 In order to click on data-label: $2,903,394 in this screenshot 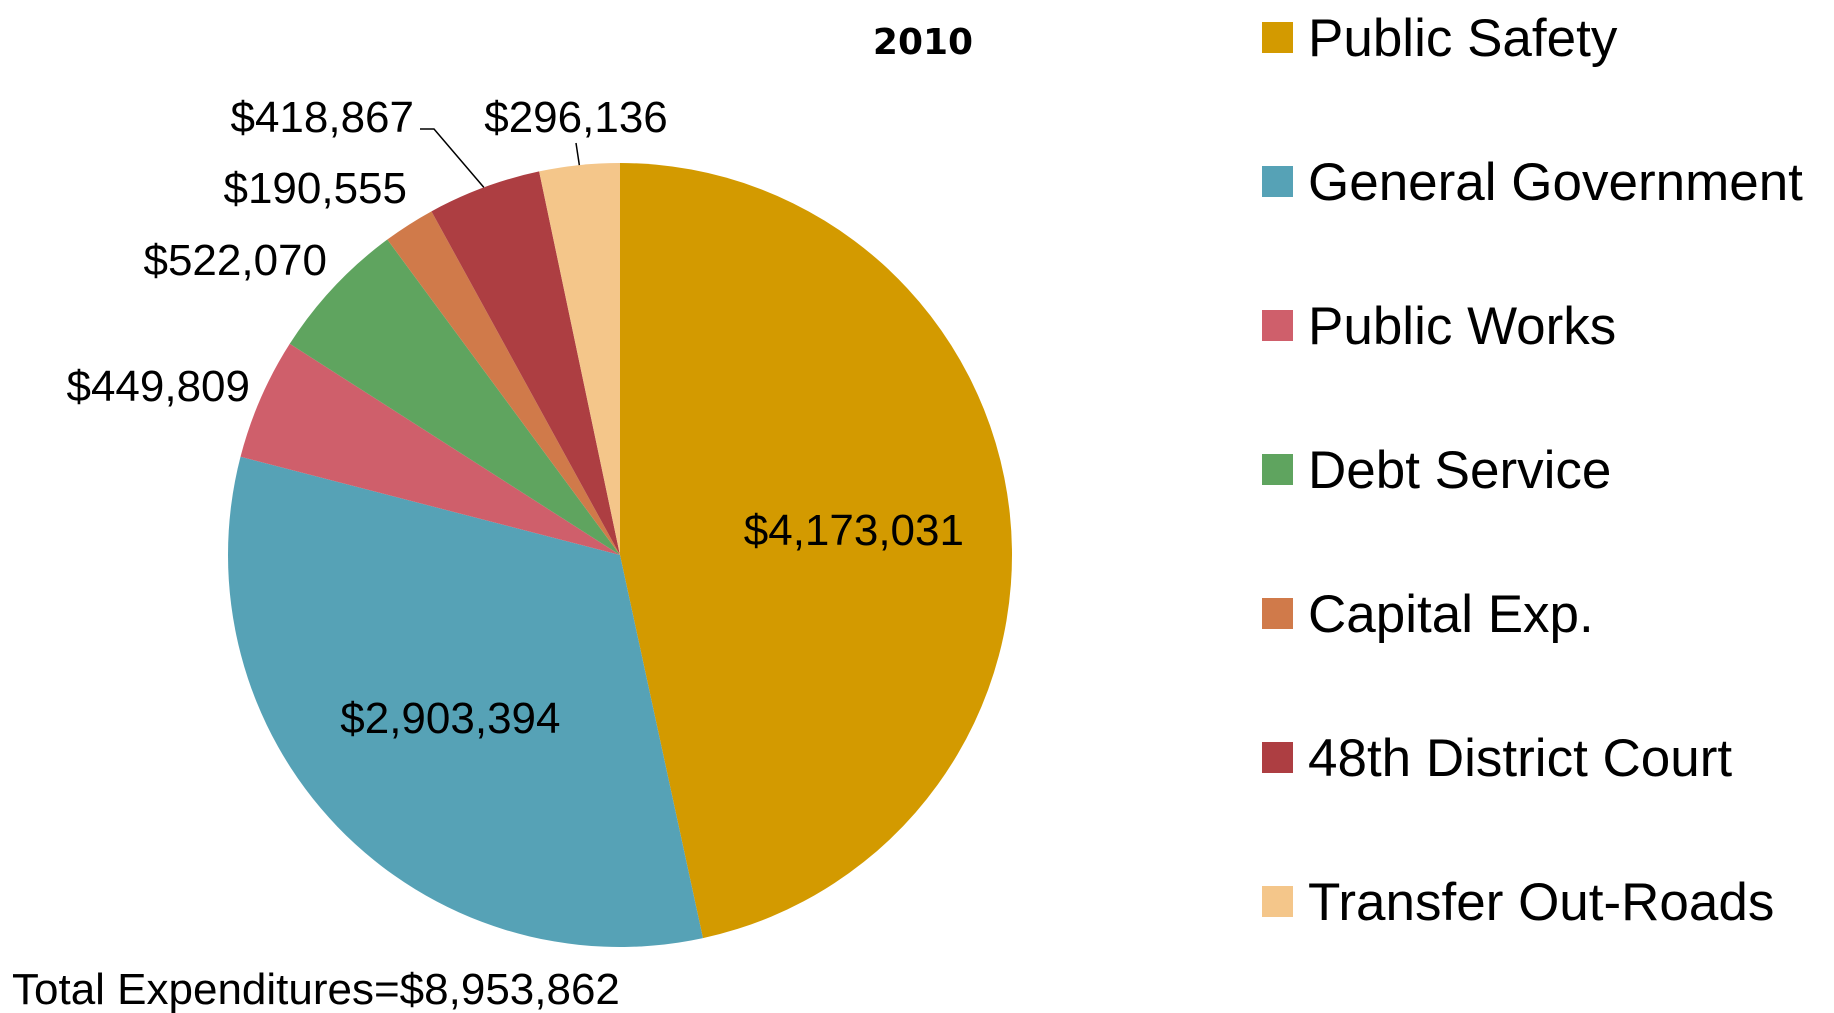, I will do `click(450, 718)`.